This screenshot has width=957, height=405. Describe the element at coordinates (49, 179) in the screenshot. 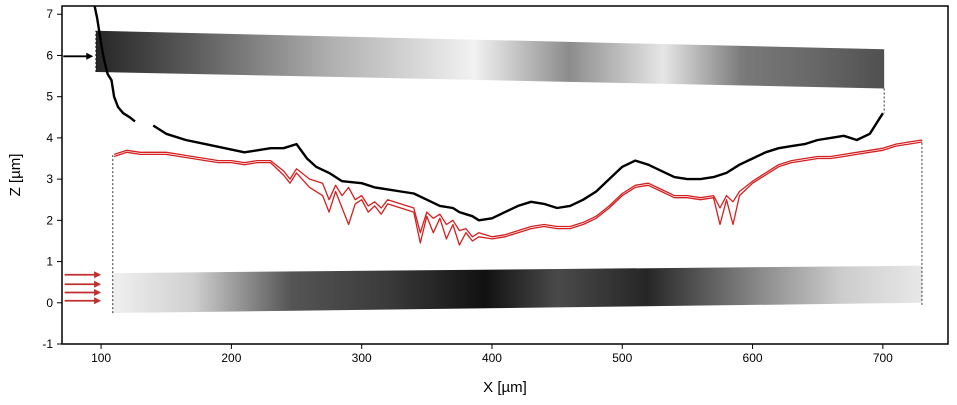

I see `y-tick-label: 3` at that location.